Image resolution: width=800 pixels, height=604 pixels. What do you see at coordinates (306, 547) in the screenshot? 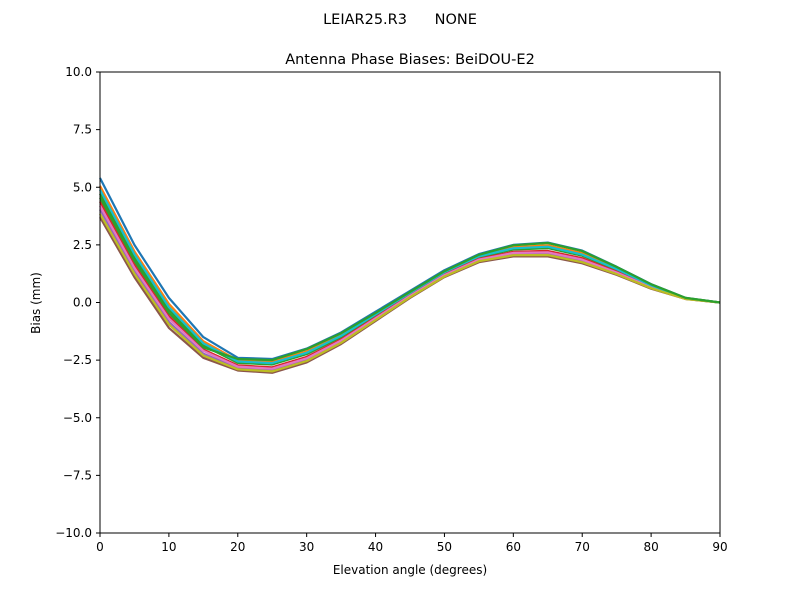
I see `x-tick-label: 30` at bounding box center [306, 547].